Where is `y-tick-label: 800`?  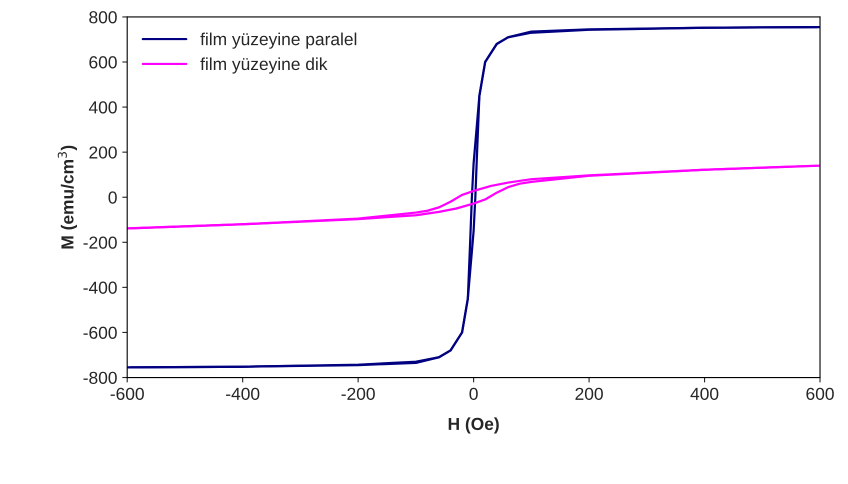
y-tick-label: 800 is located at coordinates (103, 17).